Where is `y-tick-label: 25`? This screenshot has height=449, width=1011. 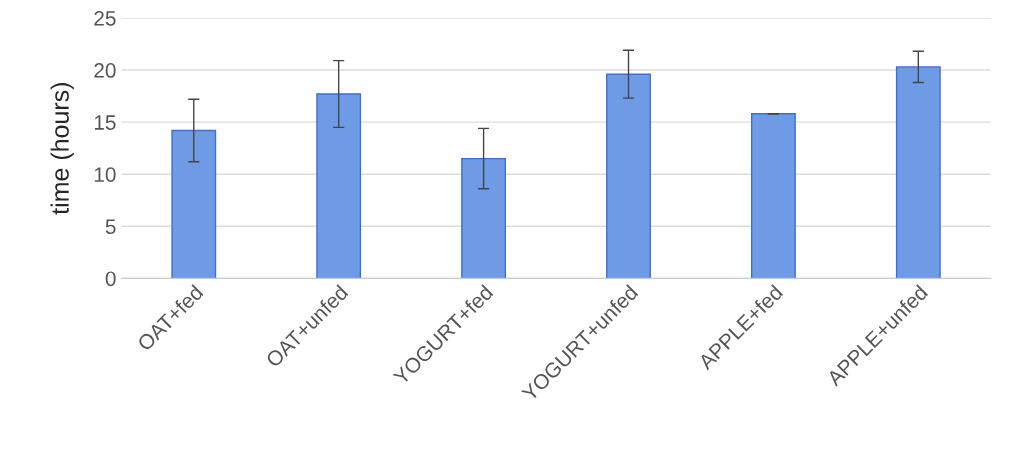 y-tick-label: 25 is located at coordinates (105, 18).